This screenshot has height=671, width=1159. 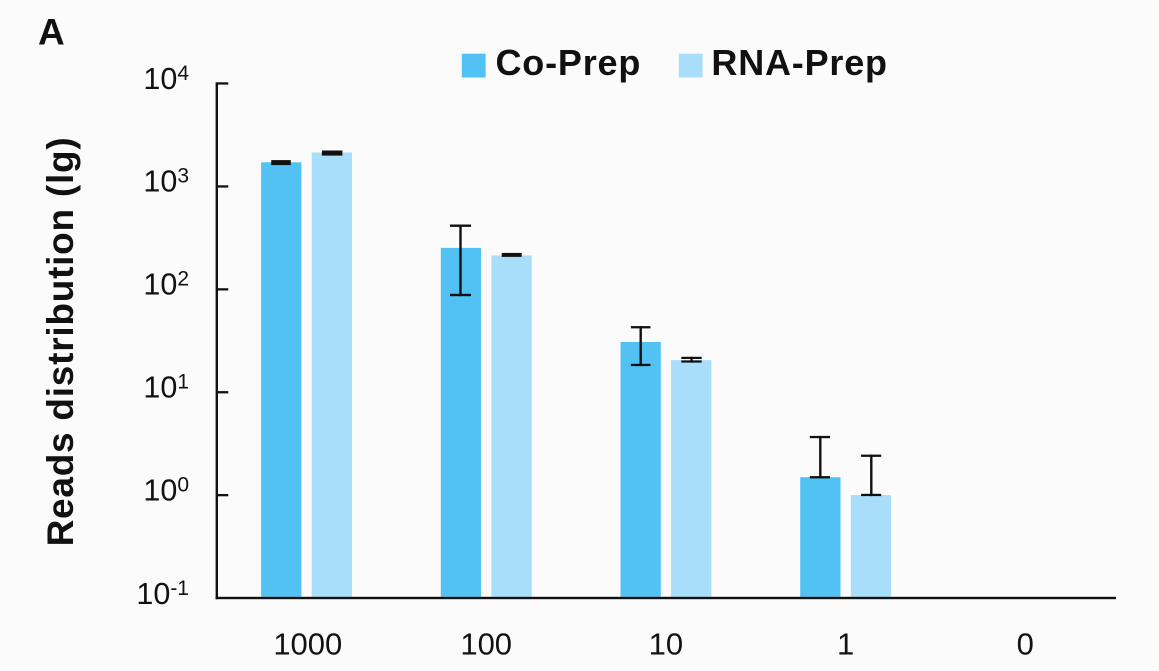 I want to click on svg-text: 10, so click(x=666, y=643).